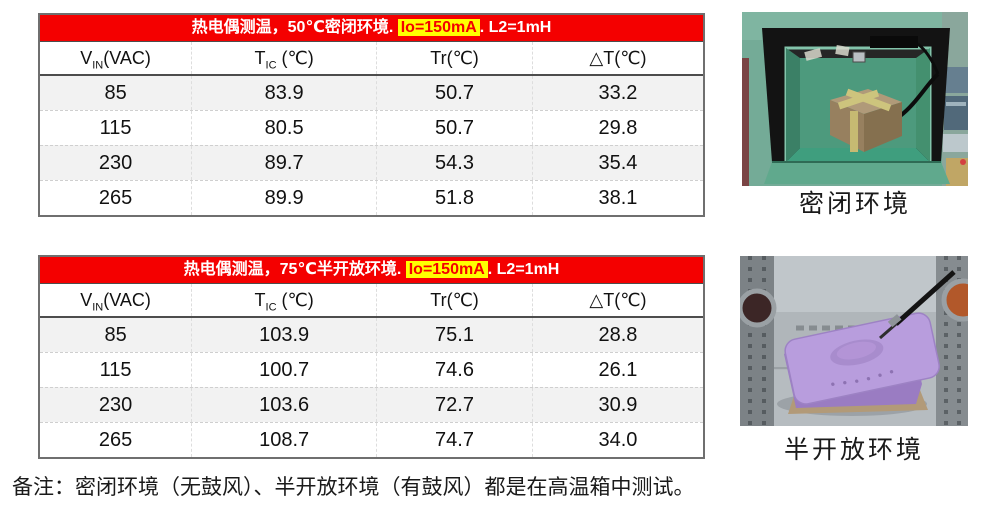 Image resolution: width=985 pixels, height=508 pixels. Describe the element at coordinates (617, 335) in the screenshot. I see `cell: 28.8` at that location.